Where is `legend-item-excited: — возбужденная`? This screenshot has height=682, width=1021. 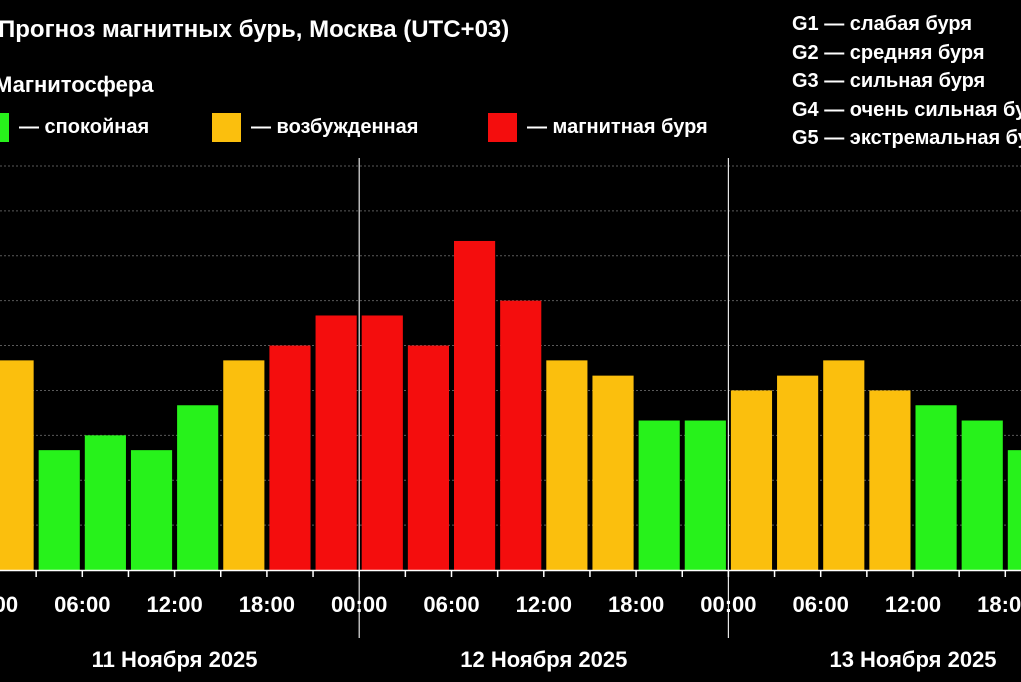 legend-item-excited: — возбужденная is located at coordinates (315, 127).